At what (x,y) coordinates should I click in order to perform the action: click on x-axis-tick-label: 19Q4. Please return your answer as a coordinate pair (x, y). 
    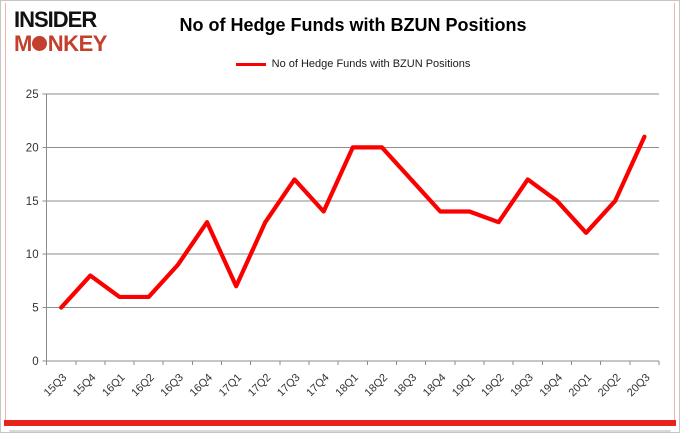
    Looking at the image, I should click on (552, 386).